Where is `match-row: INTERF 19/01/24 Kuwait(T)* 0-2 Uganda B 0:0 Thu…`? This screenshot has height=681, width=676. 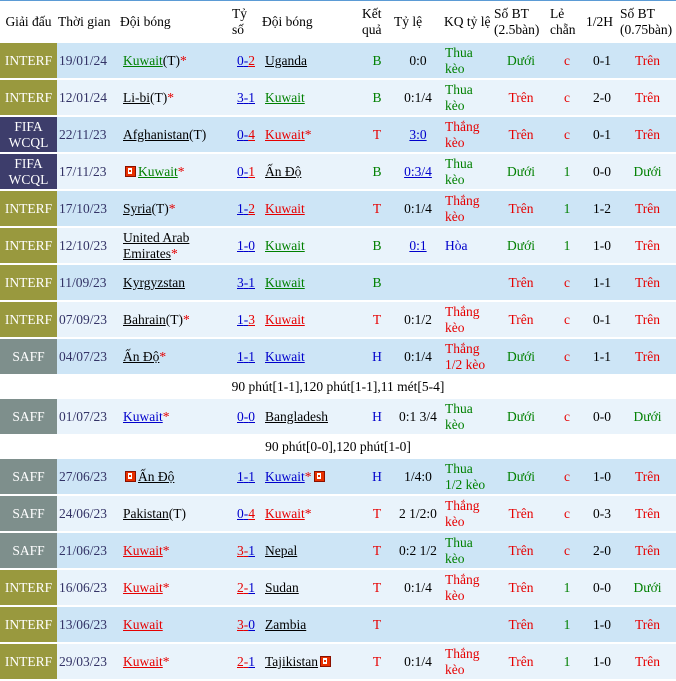
match-row: INTERF 19/01/24 Kuwait(T)* 0-2 Uganda B 0:0 Thu… is located at coordinates (338, 61).